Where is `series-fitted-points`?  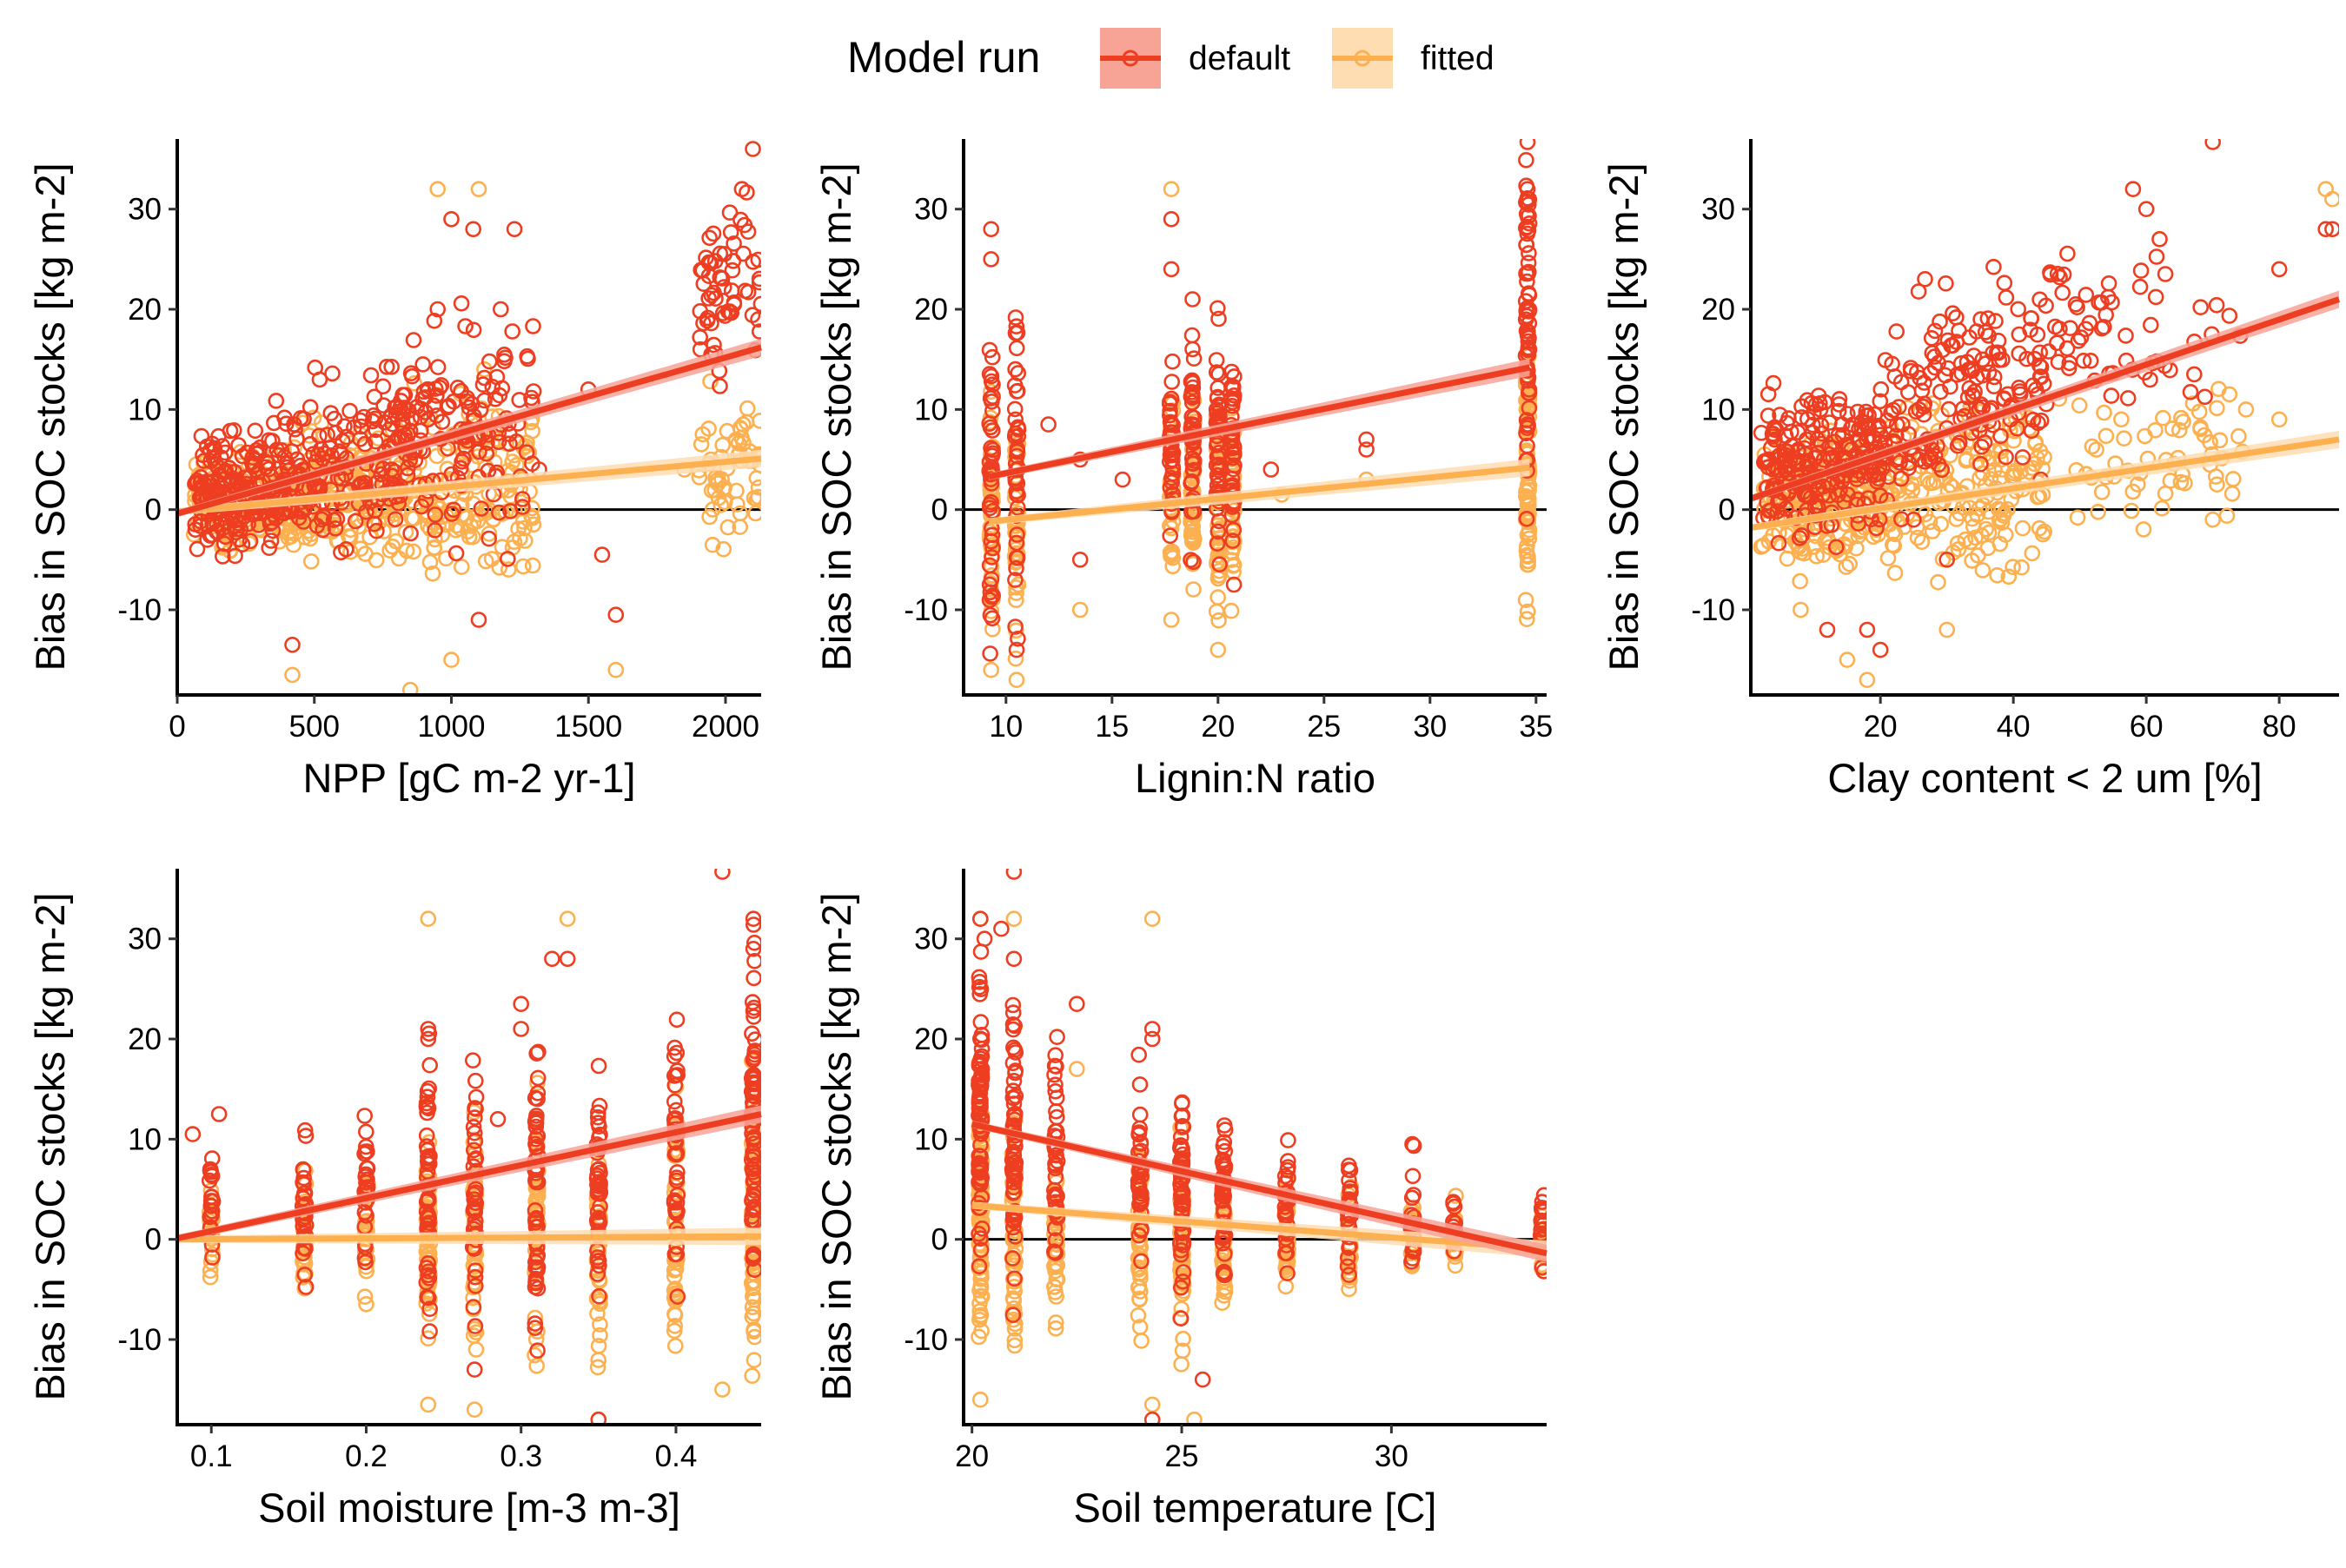
series-fitted-points is located at coordinates (1259, 435).